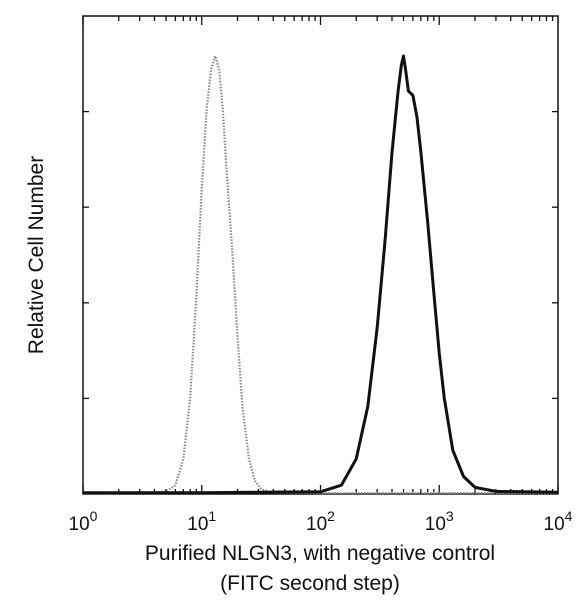 This screenshot has width=578, height=603. I want to click on x-tick-label: 10⁴, so click(558, 521).